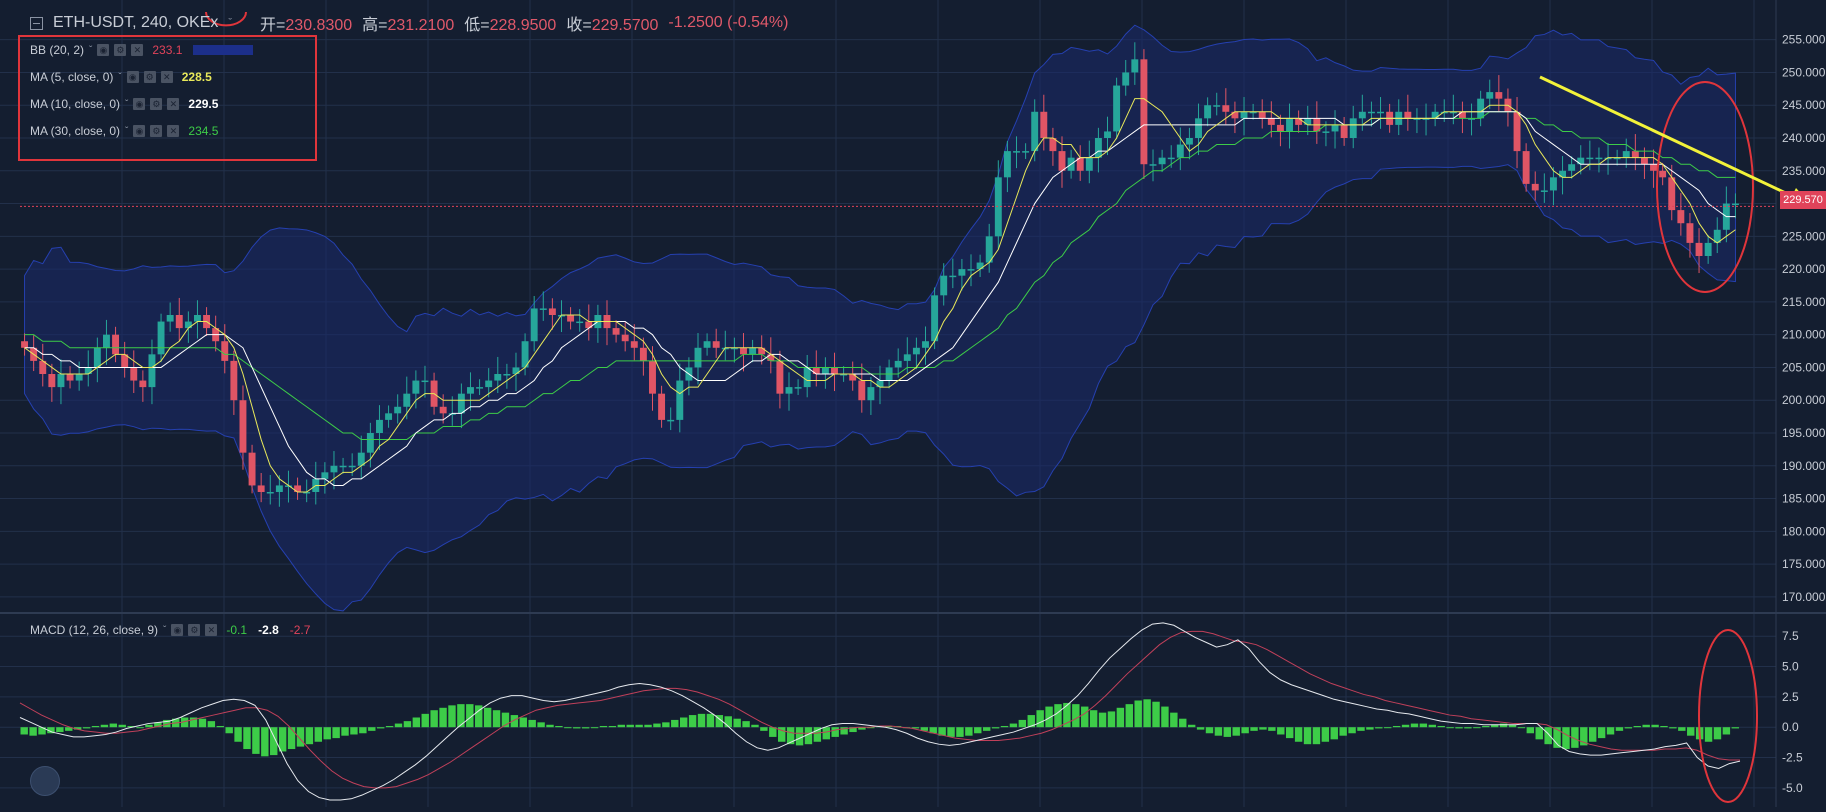 The width and height of the screenshot is (1826, 812). What do you see at coordinates (300, 630) in the screenshot?
I see `macd-signal-value: -2.7` at bounding box center [300, 630].